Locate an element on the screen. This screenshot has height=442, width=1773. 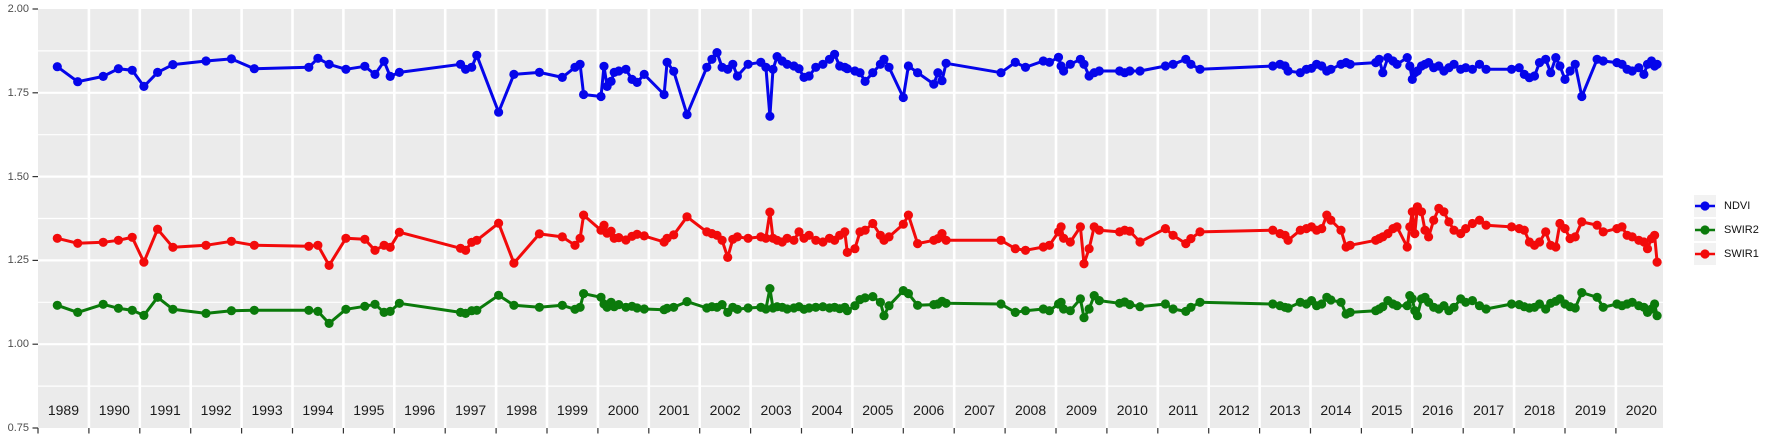
y-tick-label: 0.75 is located at coordinates (18, 428).